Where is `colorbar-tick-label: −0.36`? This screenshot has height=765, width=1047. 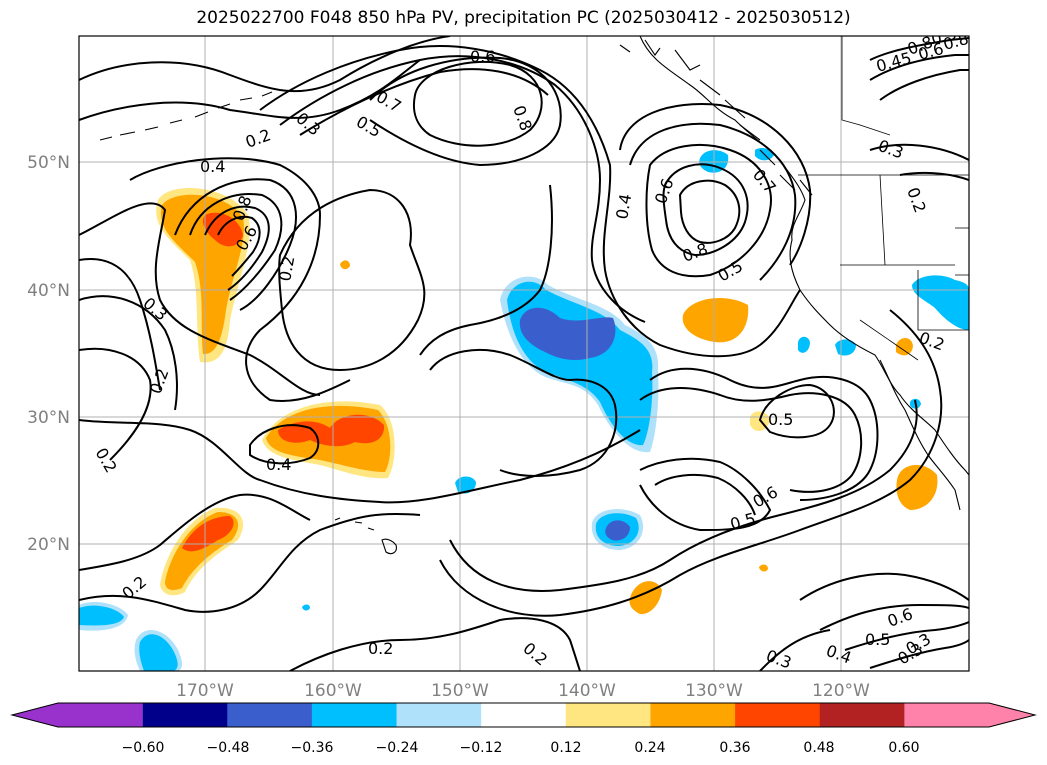 colorbar-tick-label: −0.36 is located at coordinates (312, 748).